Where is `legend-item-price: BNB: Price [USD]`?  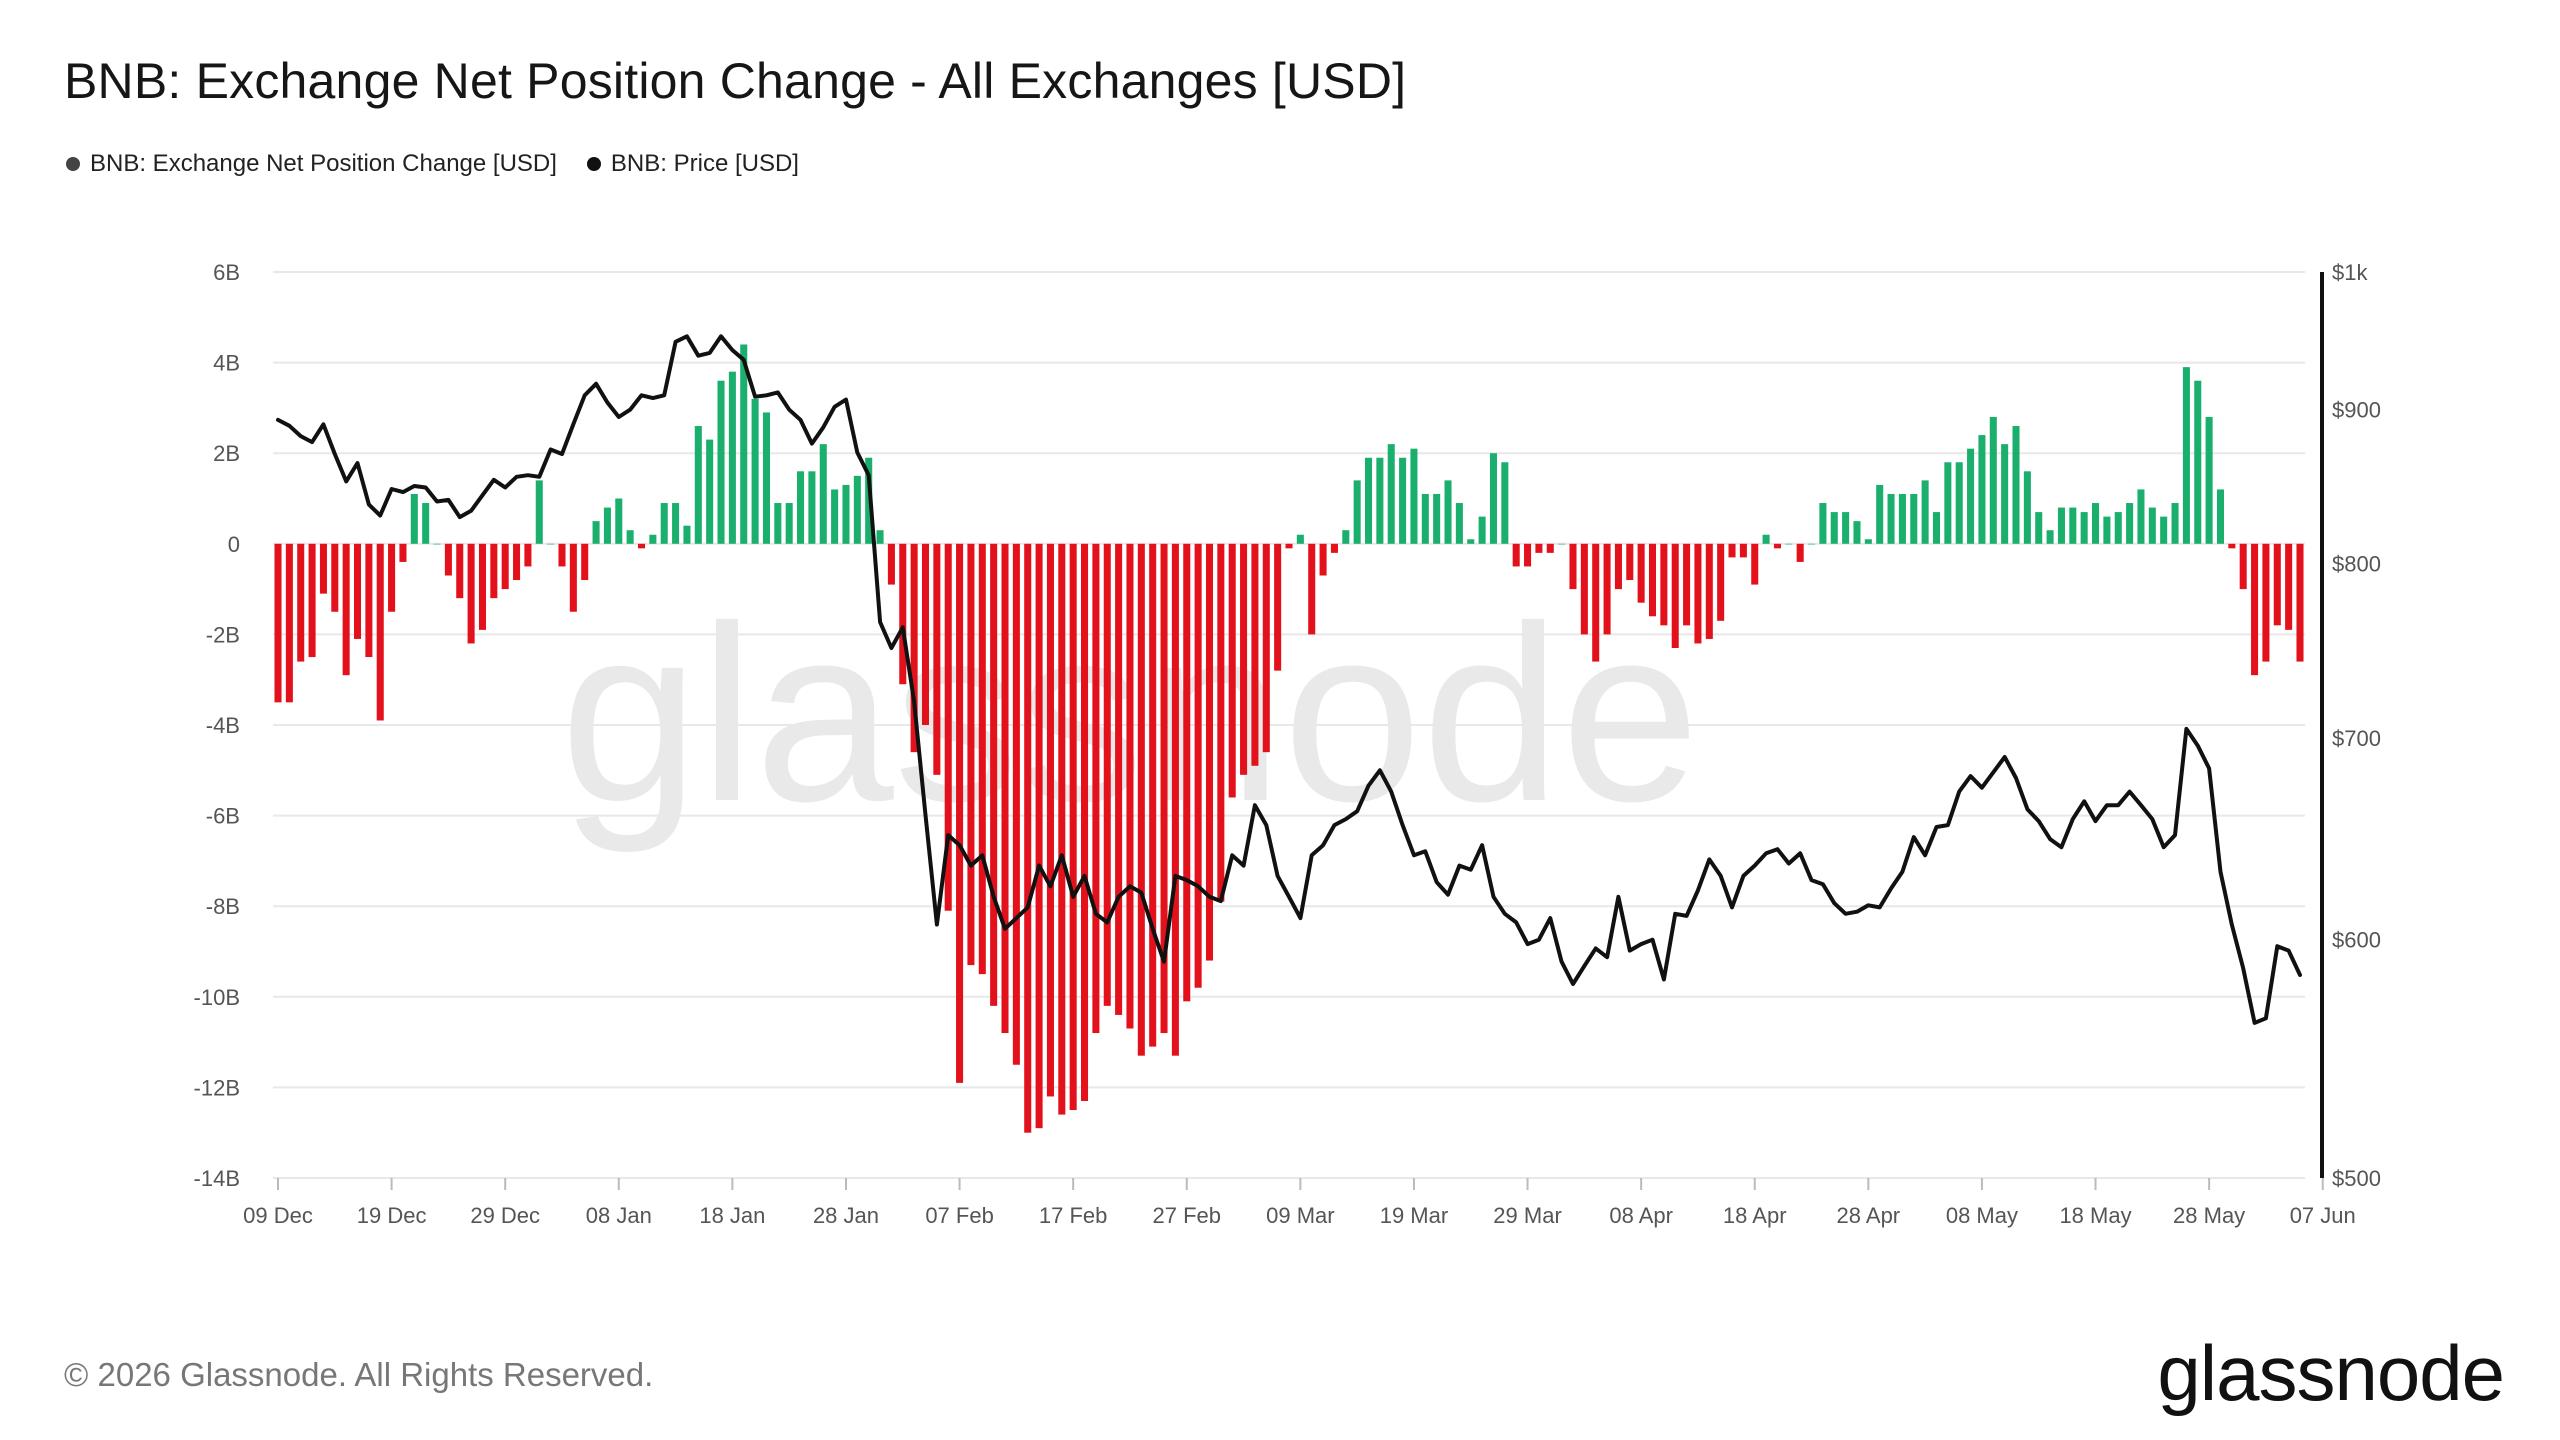
legend-item-price: BNB: Price [USD] is located at coordinates (692, 164).